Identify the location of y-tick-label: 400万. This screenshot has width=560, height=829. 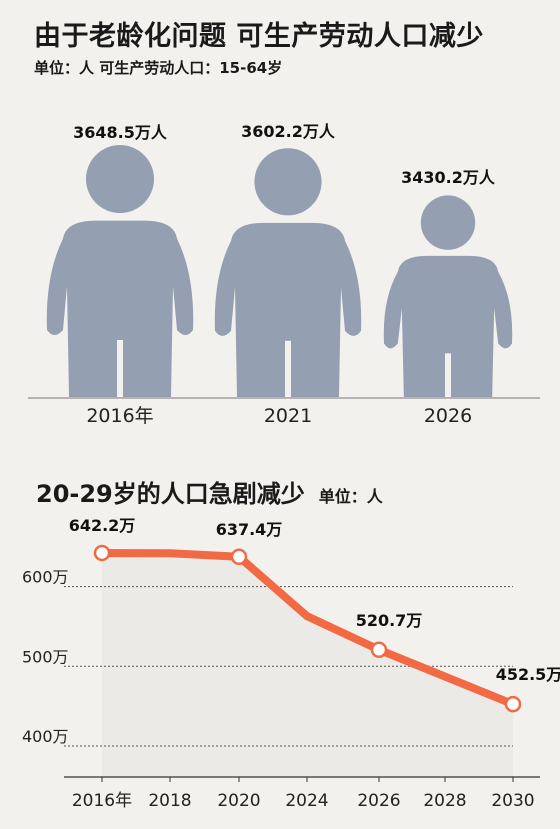
(45, 736).